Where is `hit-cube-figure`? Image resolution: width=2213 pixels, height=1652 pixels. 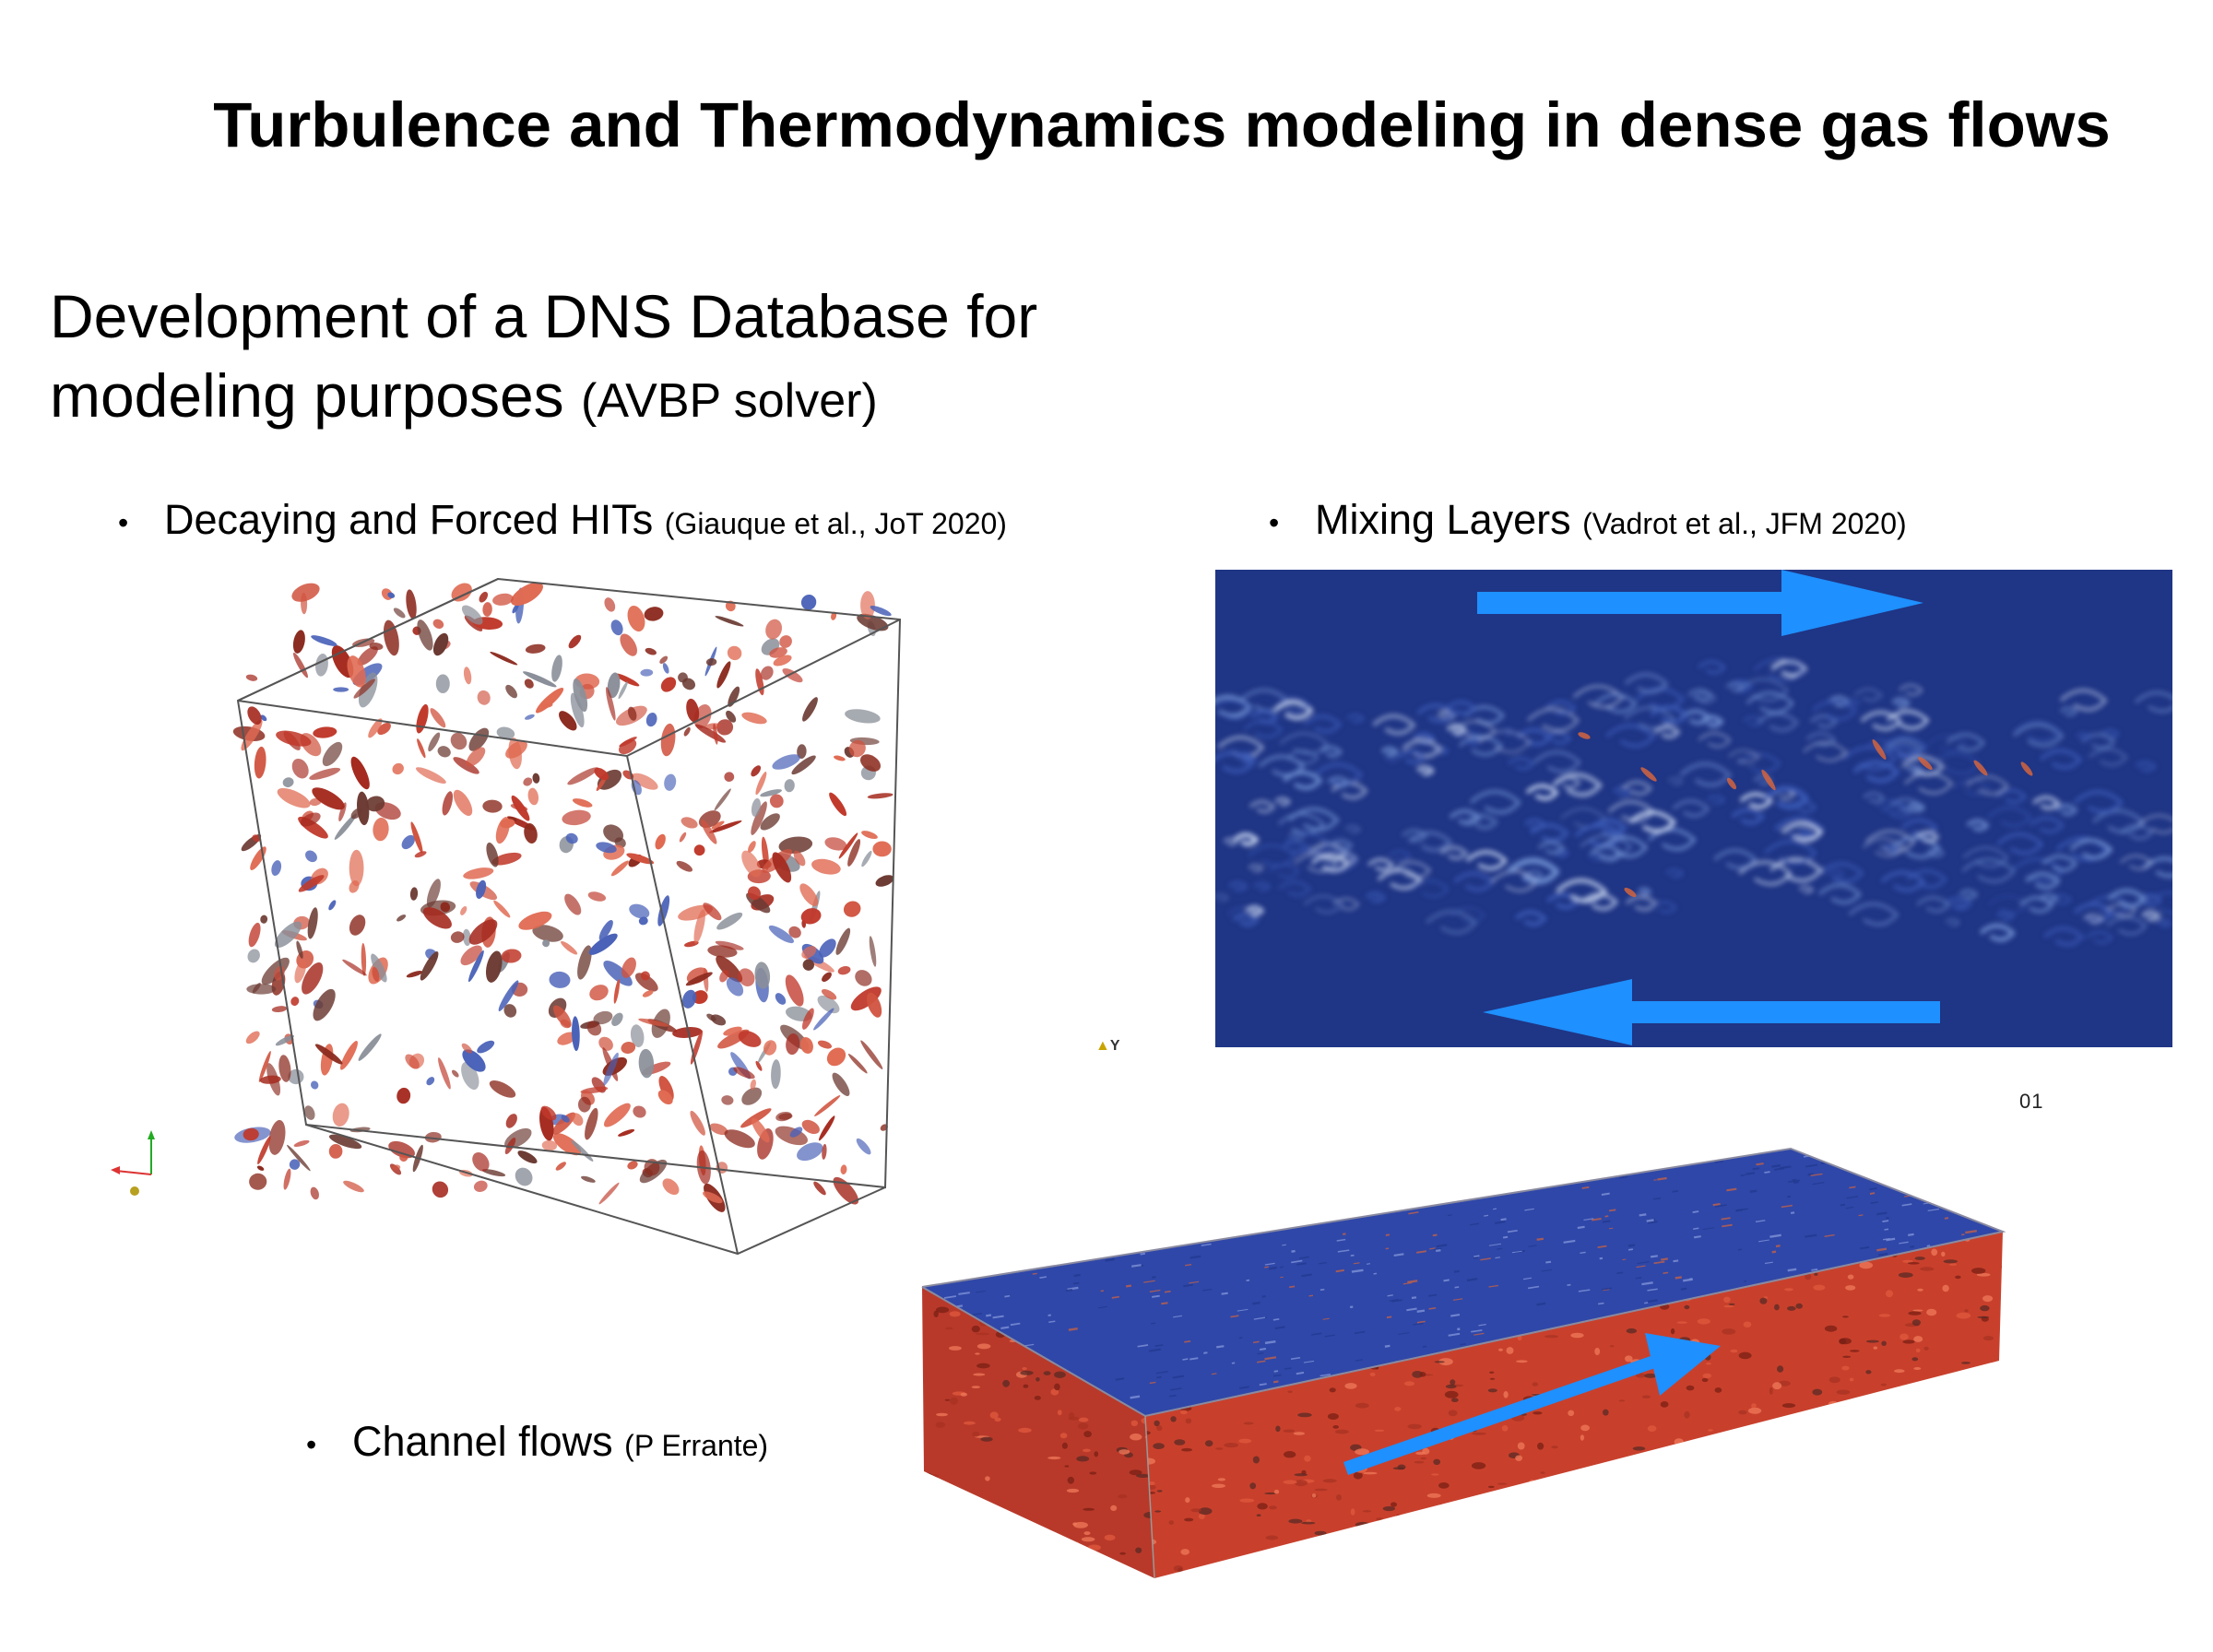
hit-cube-figure is located at coordinates (567, 916).